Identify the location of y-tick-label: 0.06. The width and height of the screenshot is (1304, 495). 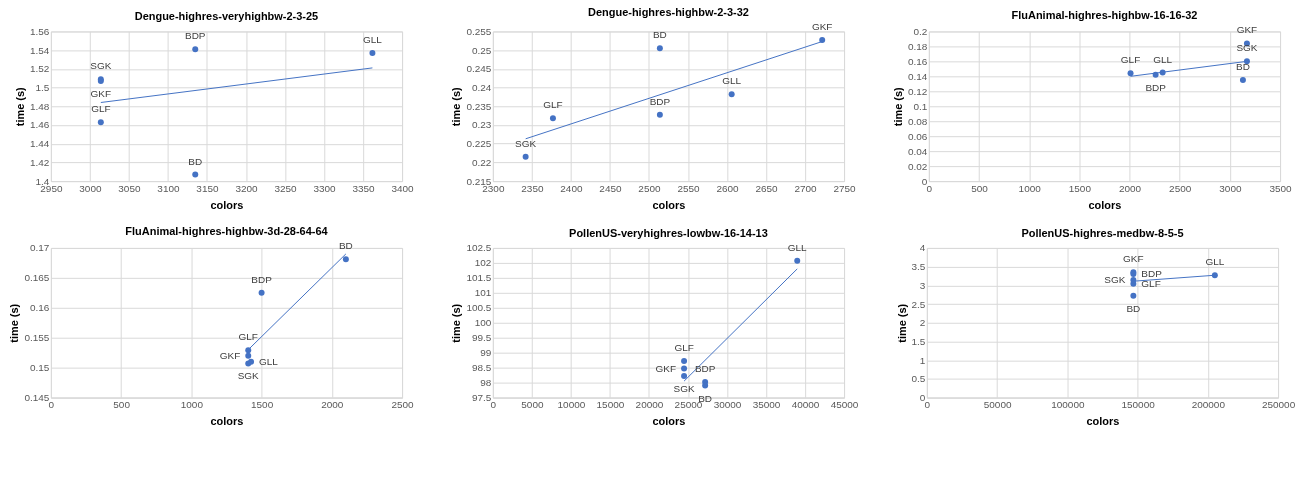
(917, 136).